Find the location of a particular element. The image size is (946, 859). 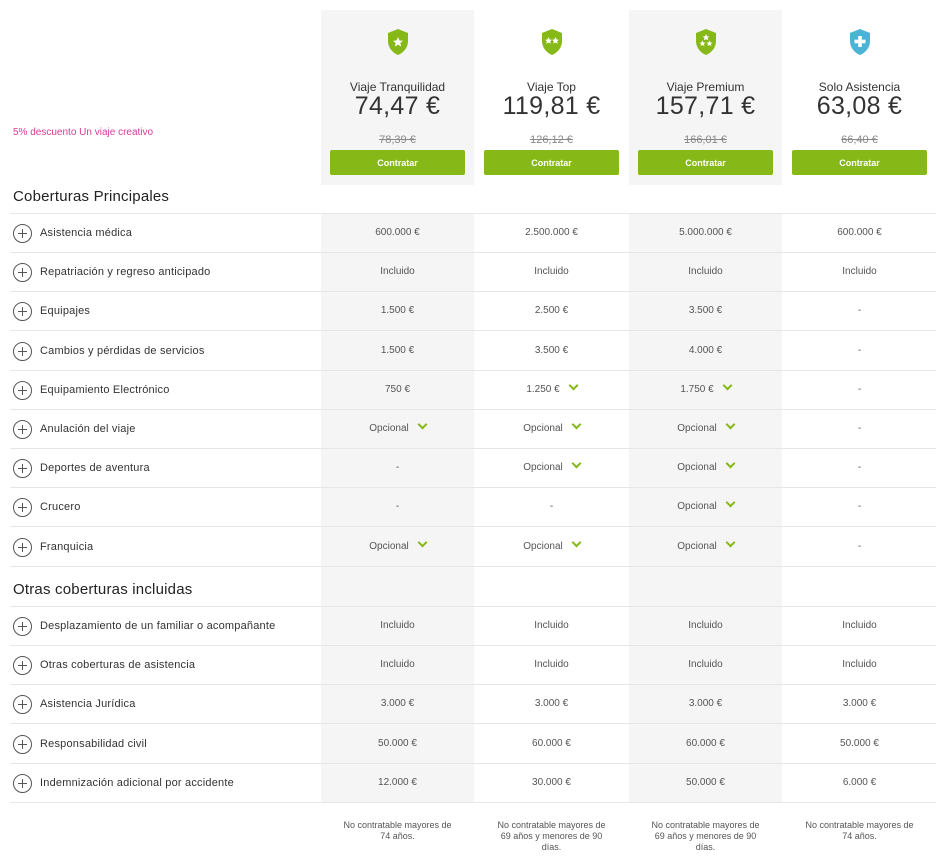

plan-price: 74,47 € is located at coordinates (397, 106).